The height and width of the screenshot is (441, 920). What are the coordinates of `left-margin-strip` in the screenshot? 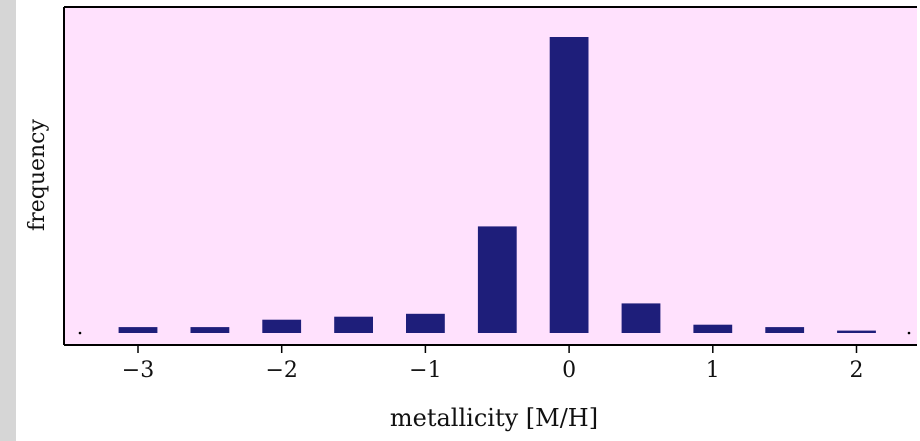 It's located at (8, 220).